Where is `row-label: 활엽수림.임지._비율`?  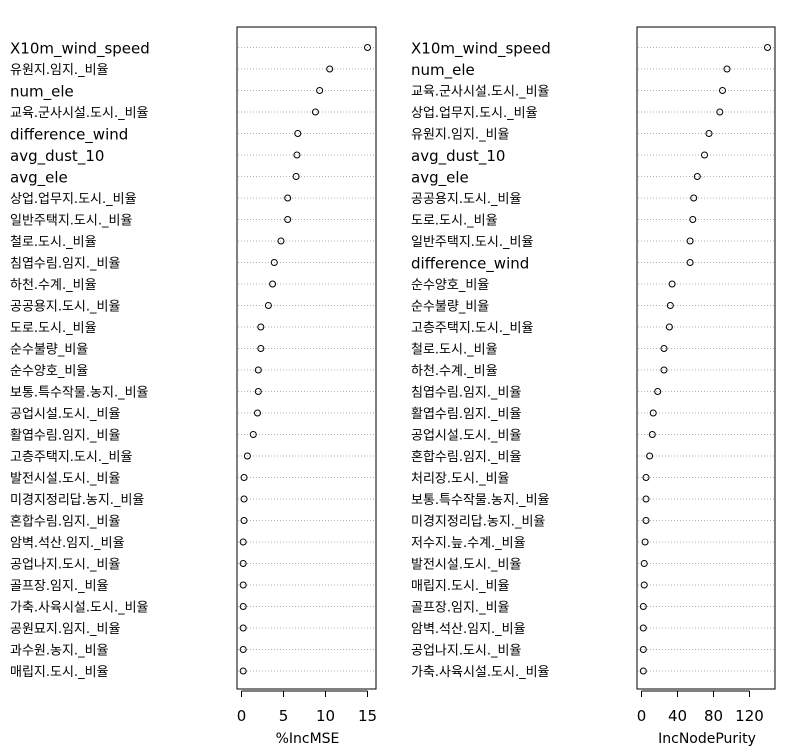 row-label: 활엽수림.임지._비율 is located at coordinates (65, 436).